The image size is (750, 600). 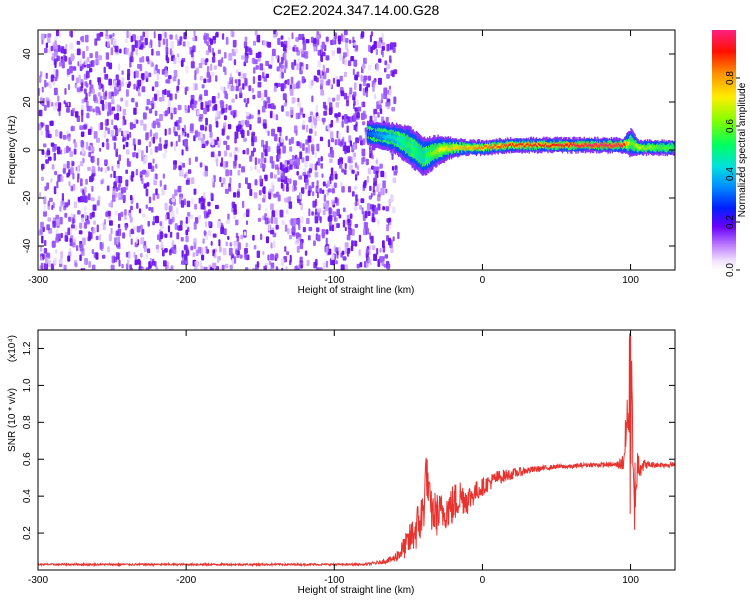 I want to click on x-tick-label: 0, so click(x=483, y=580).